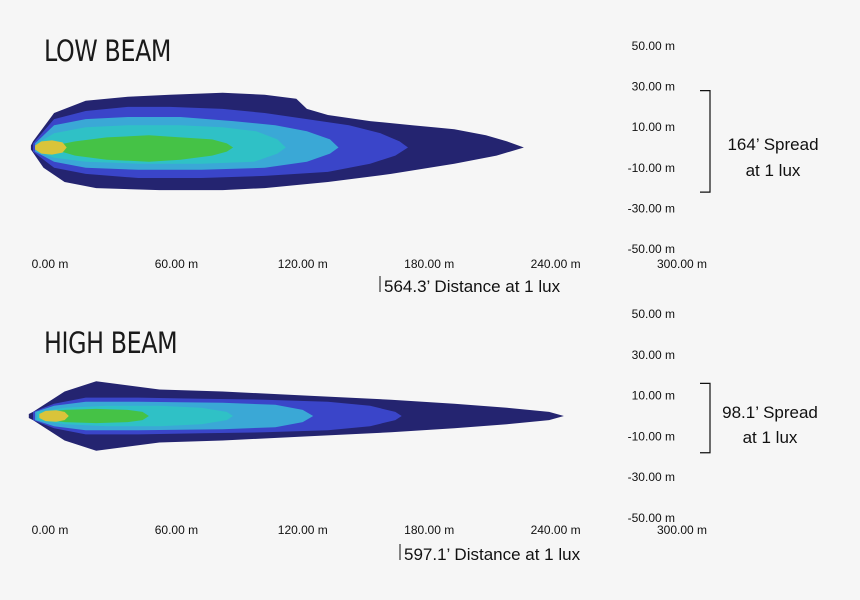 This screenshot has height=600, width=860. Describe the element at coordinates (492, 554) in the screenshot. I see `distance-label: 597.1’ Distance at 1 lux` at that location.